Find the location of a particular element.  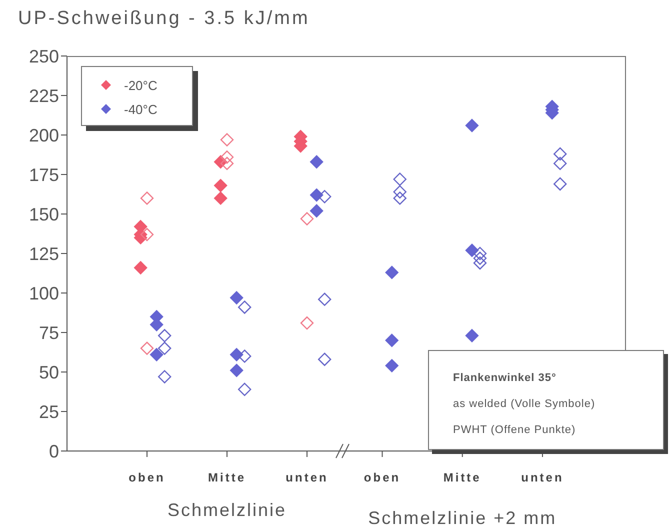

y-tick-label: 150 is located at coordinates (43, 214).